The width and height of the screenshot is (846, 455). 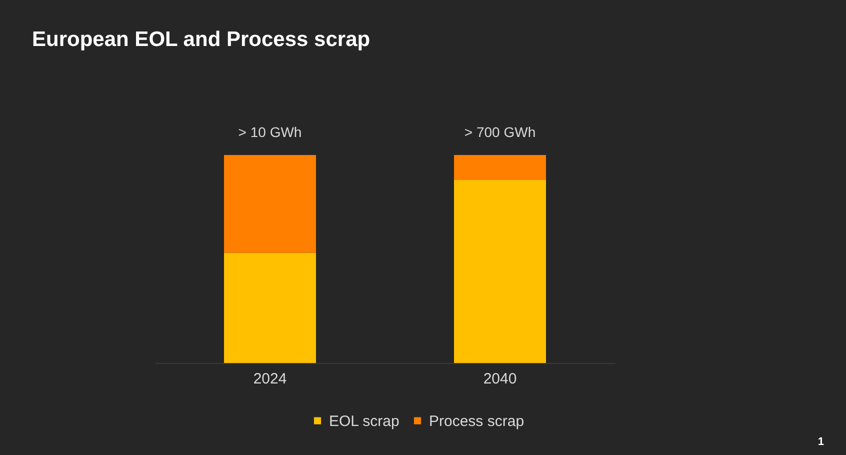 What do you see at coordinates (500, 132) in the screenshot?
I see `total-label: > 700 GWh` at bounding box center [500, 132].